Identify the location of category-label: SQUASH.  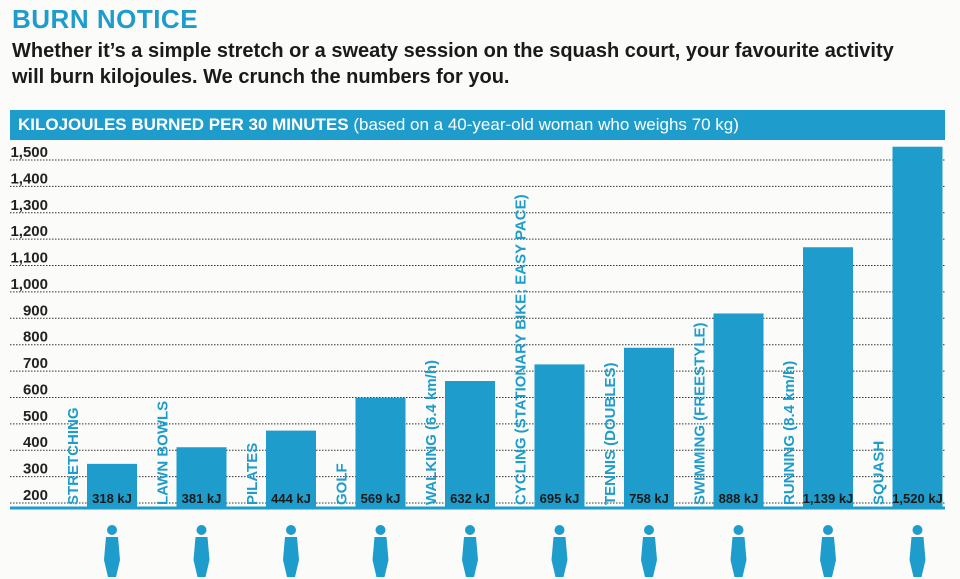
(879, 473).